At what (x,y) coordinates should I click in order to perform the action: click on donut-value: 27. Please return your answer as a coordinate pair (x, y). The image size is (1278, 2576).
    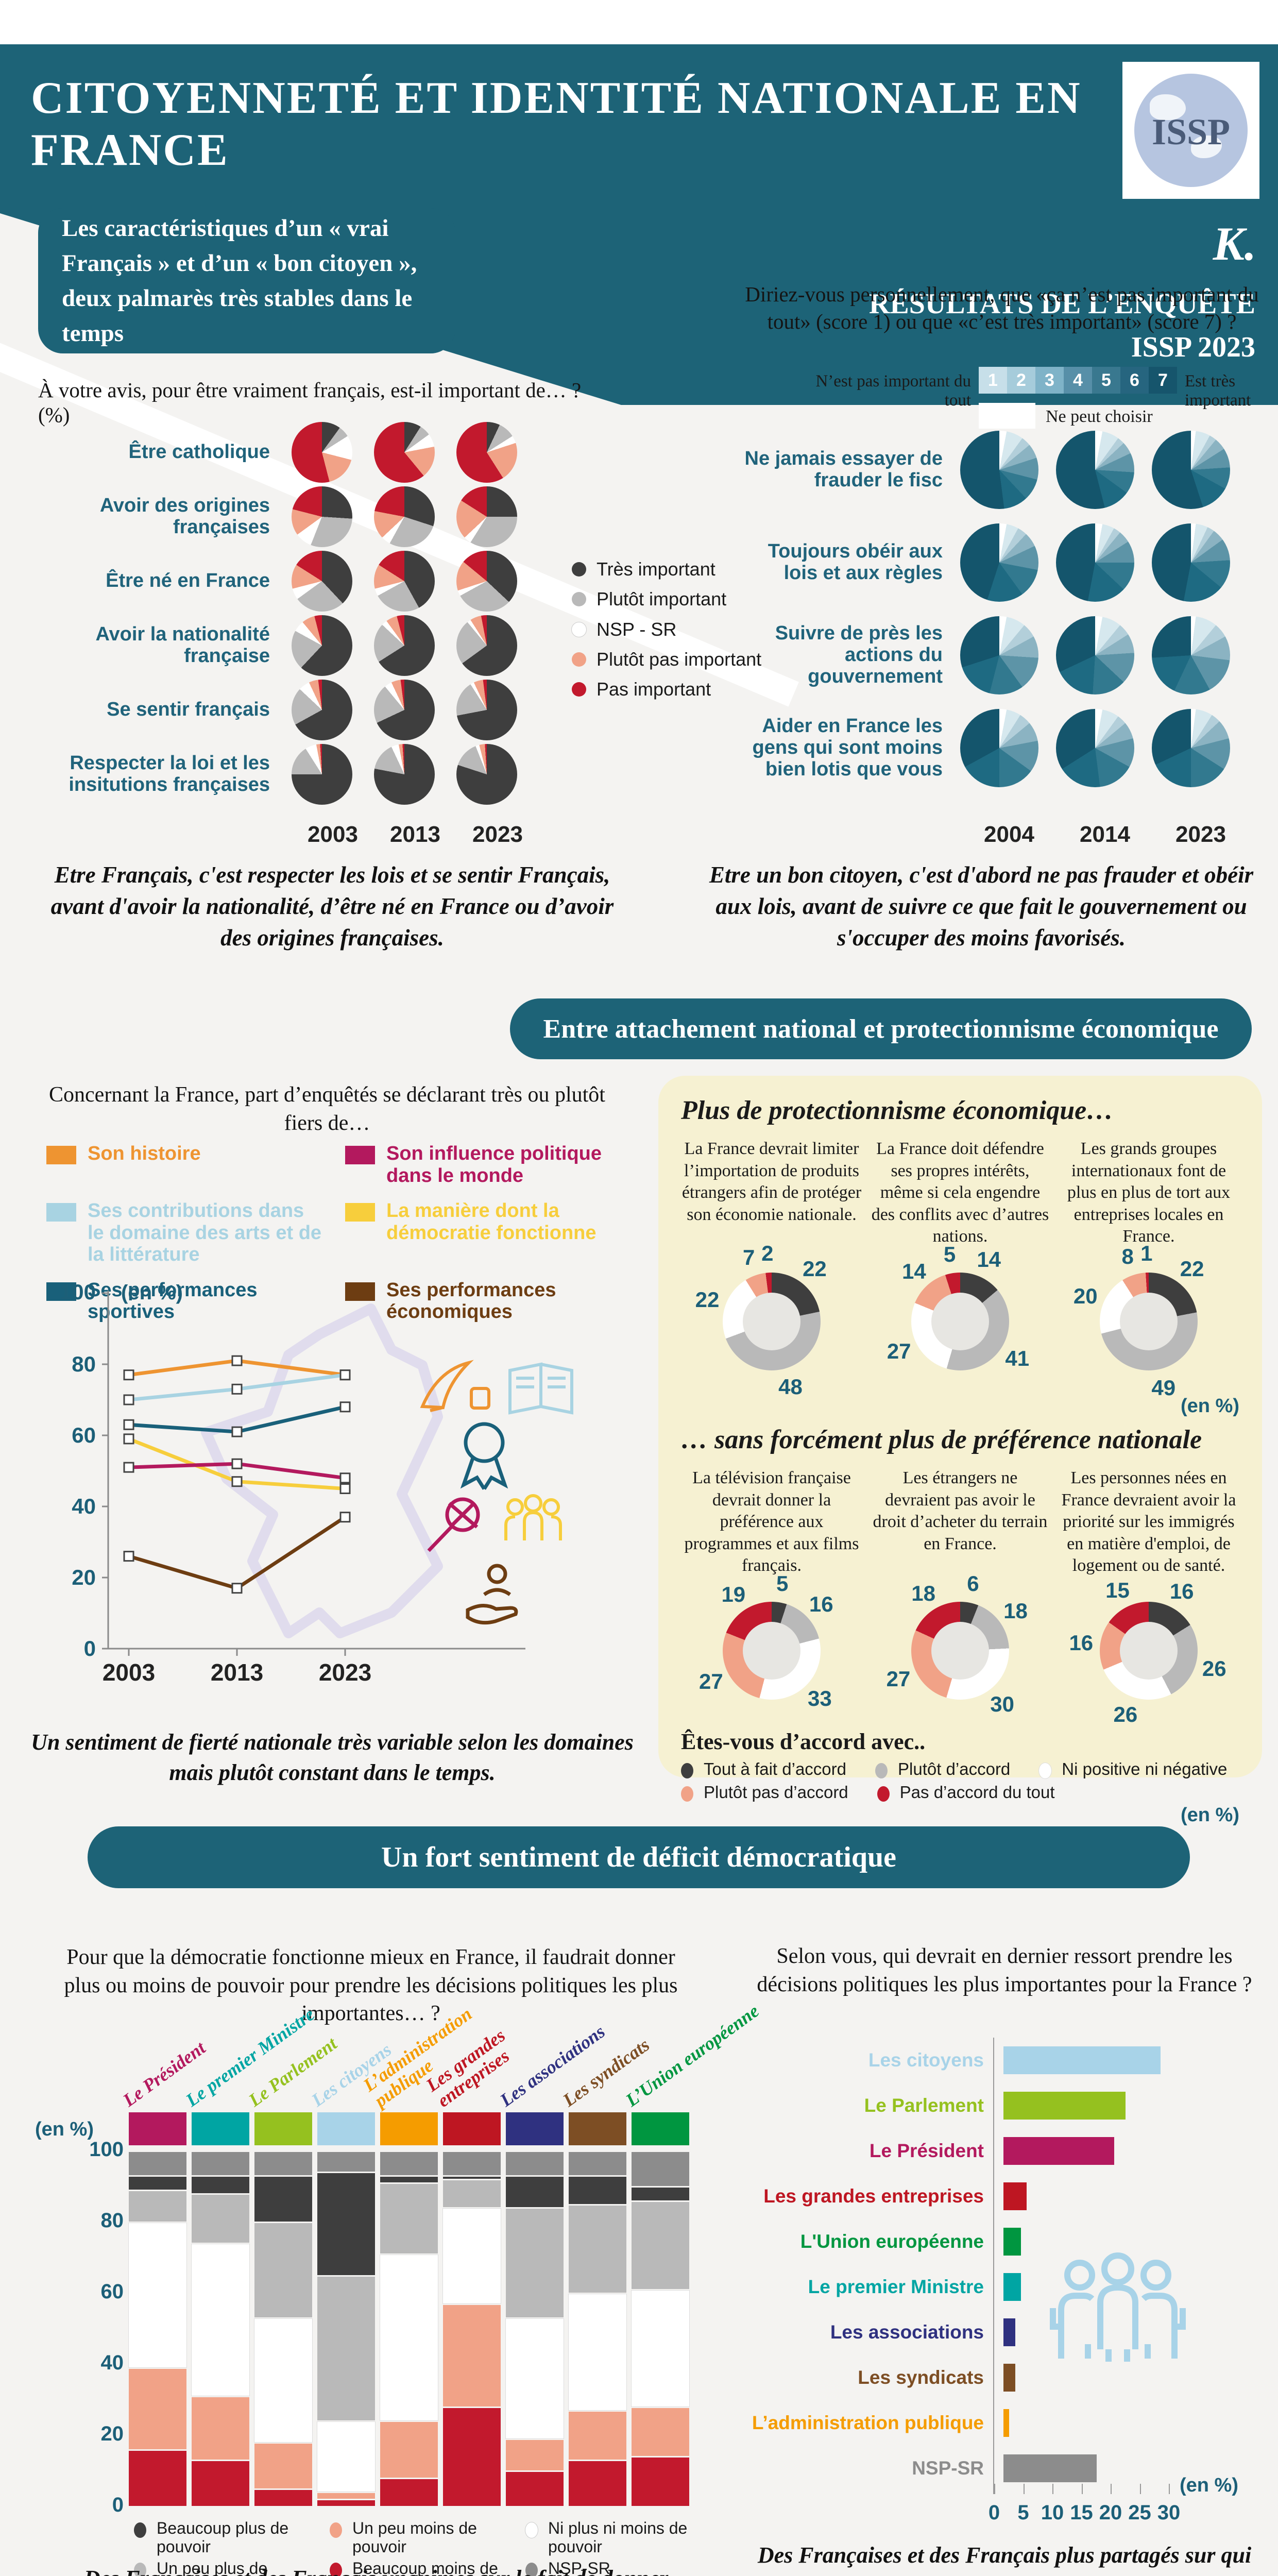
    Looking at the image, I should click on (898, 1678).